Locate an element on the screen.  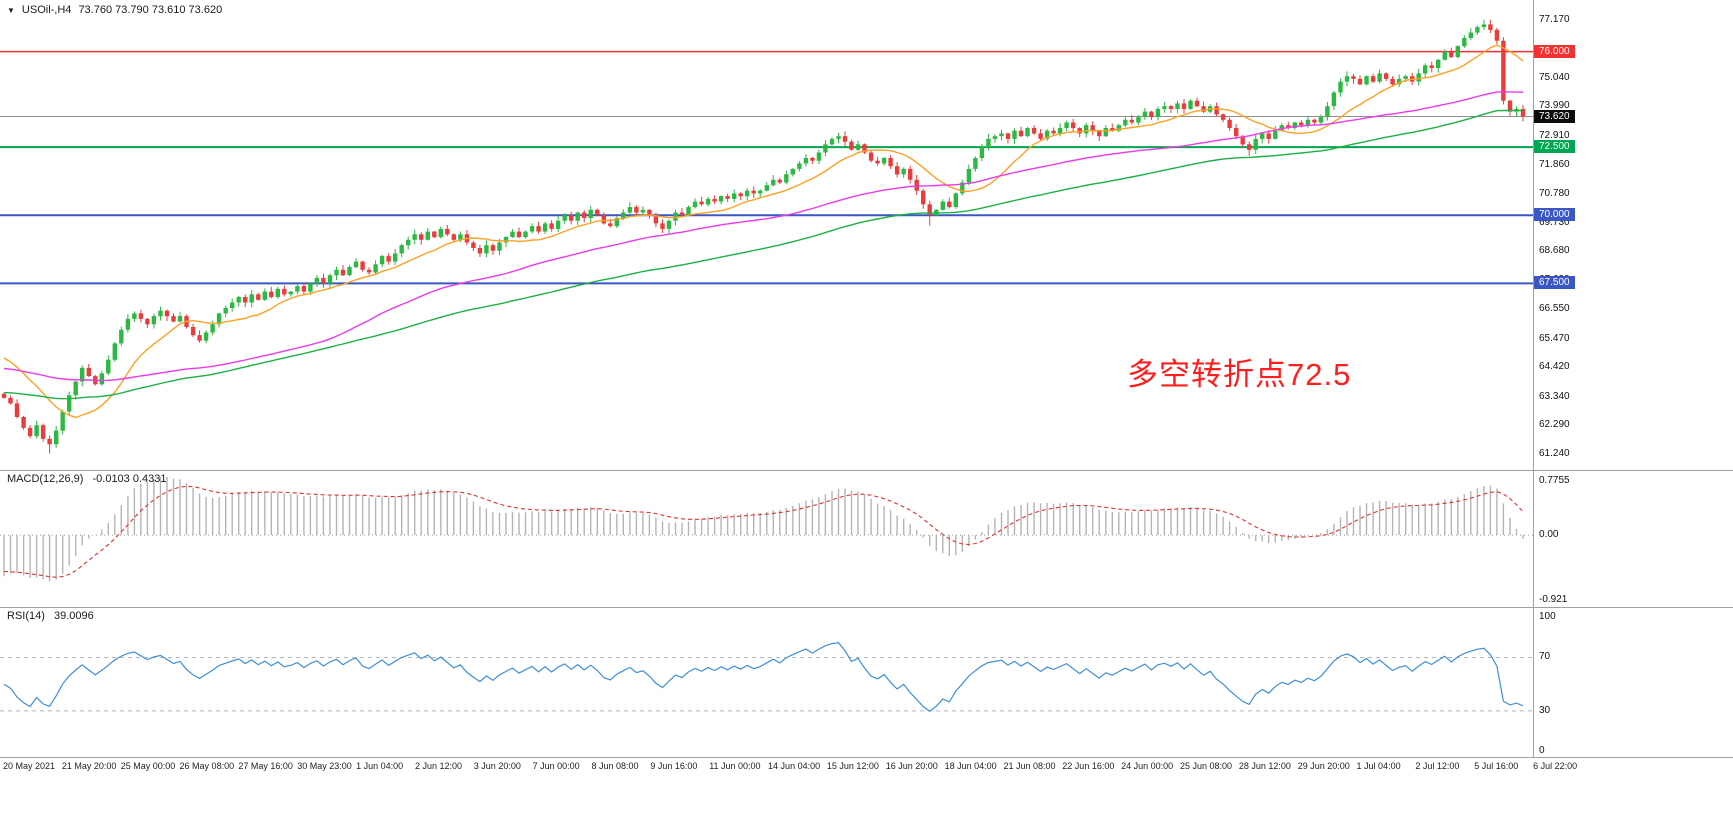
rsi-indicator-label: RSI(14) 39.0096 is located at coordinates (53, 616).